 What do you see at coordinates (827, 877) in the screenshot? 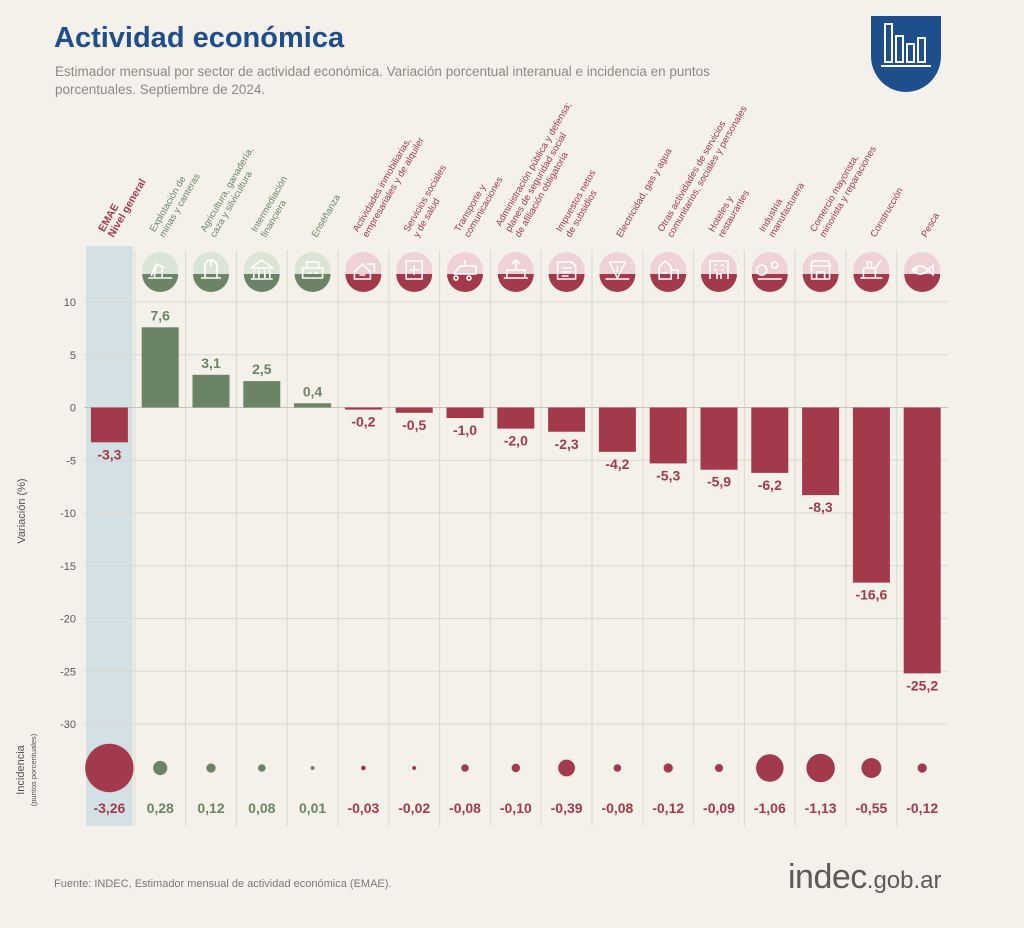
I see `brand-main: indec` at bounding box center [827, 877].